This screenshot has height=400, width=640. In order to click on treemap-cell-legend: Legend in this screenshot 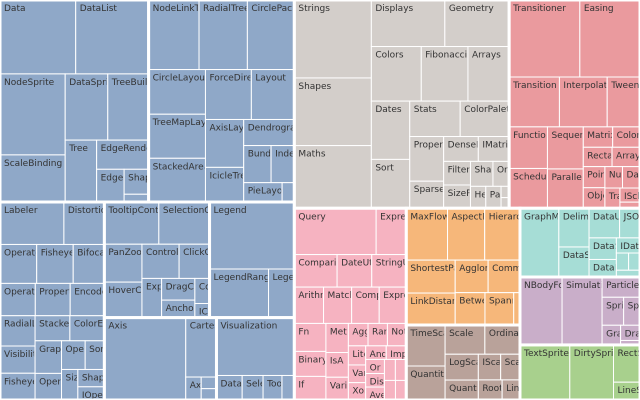, I will do `click(252, 235)`.